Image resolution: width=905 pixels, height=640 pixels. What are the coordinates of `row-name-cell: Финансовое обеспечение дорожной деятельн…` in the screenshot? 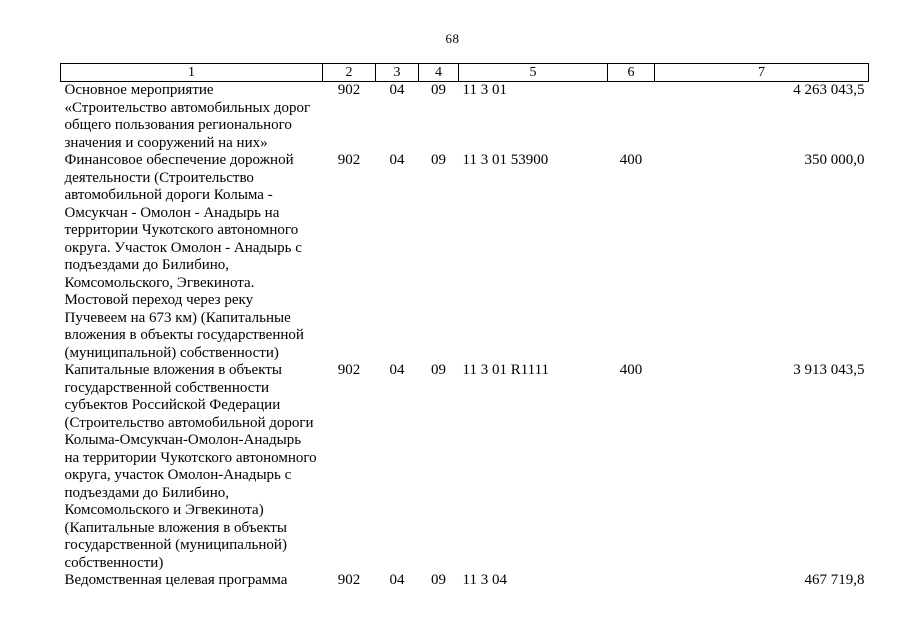 It's located at (184, 256).